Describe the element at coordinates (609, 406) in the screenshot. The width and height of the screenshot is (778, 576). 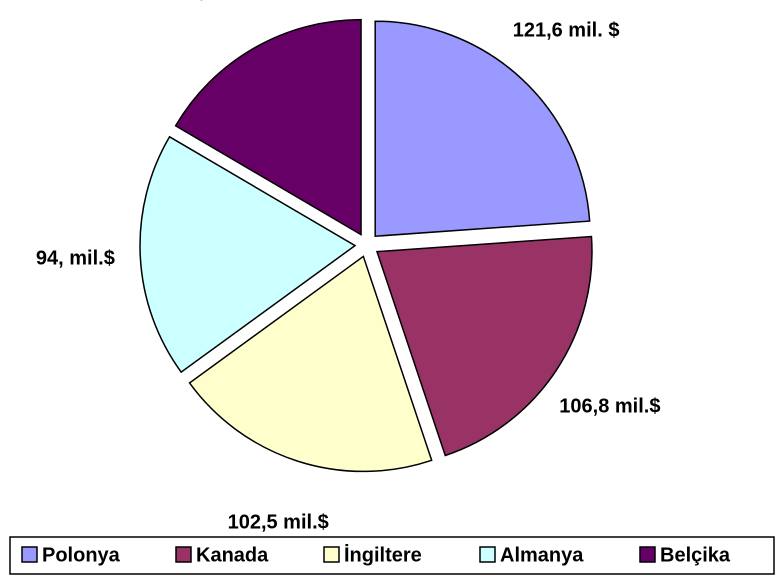
I see `data-label: 106,8 mil.$` at that location.